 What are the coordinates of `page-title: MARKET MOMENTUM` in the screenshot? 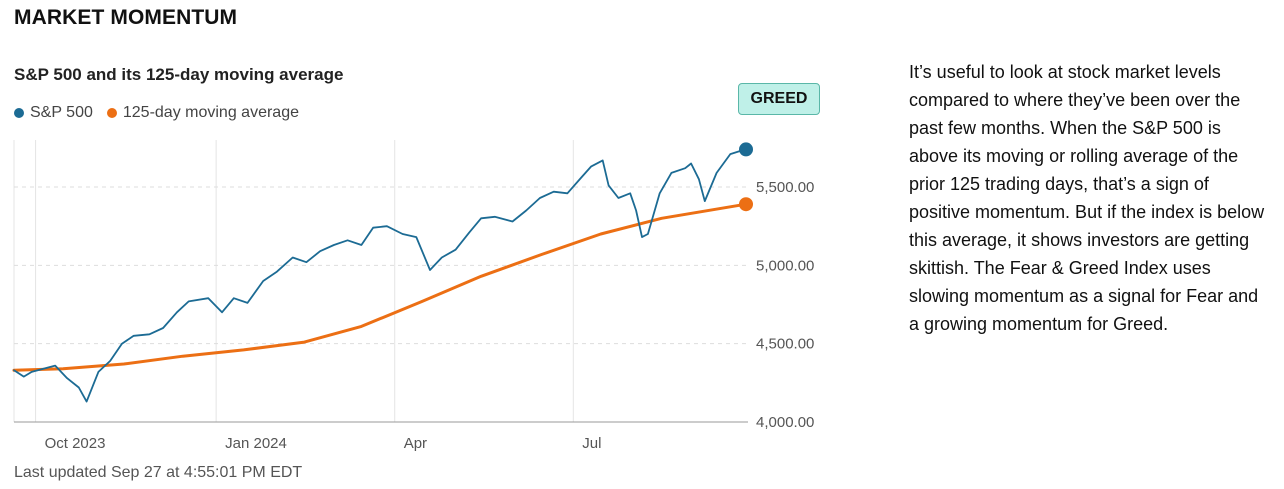 It's located at (126, 17).